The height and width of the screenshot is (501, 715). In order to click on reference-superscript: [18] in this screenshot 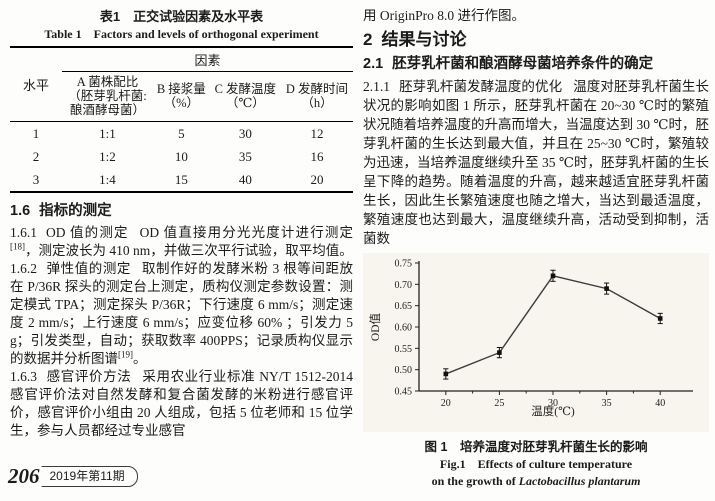, I will do `click(17, 246)`.